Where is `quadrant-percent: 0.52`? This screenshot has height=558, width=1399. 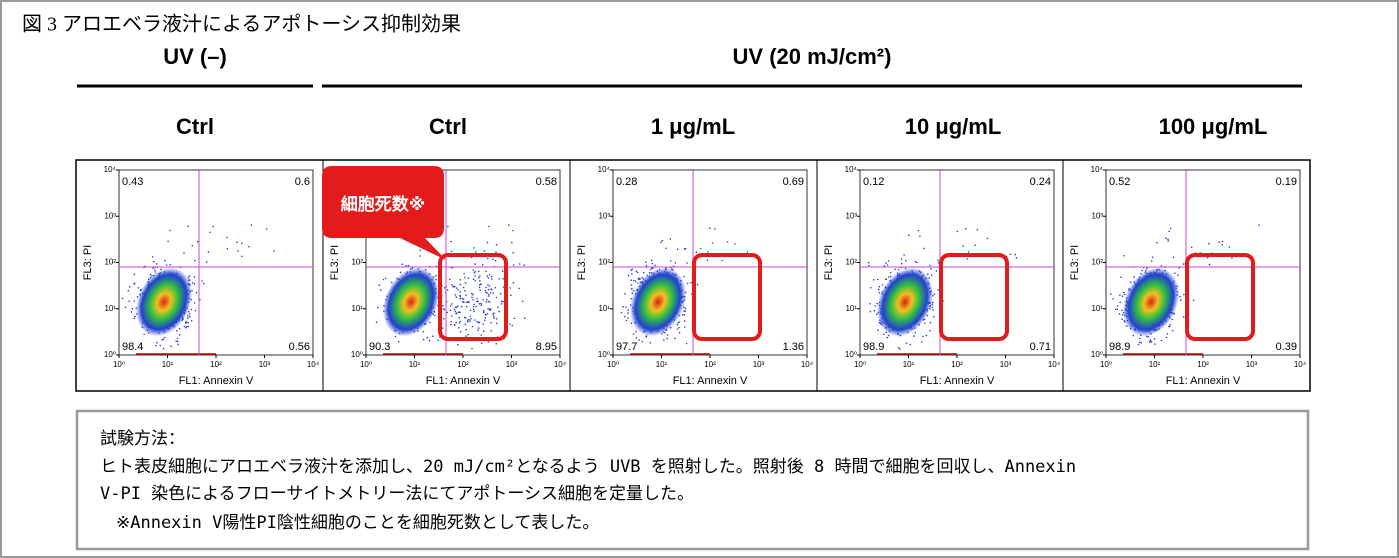
quadrant-percent: 0.52 is located at coordinates (1119, 182).